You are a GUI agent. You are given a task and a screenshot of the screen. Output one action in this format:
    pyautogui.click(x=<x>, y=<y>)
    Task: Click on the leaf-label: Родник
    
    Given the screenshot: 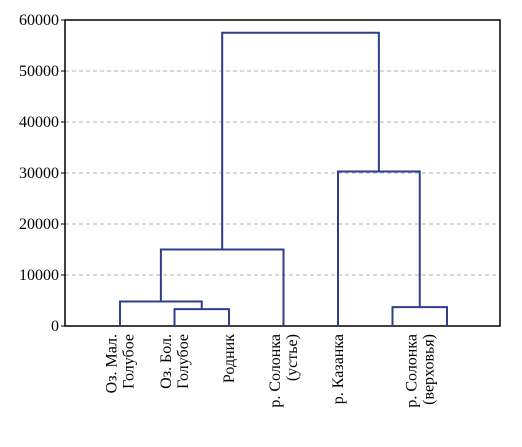 What is the action you would take?
    pyautogui.click(x=229, y=358)
    